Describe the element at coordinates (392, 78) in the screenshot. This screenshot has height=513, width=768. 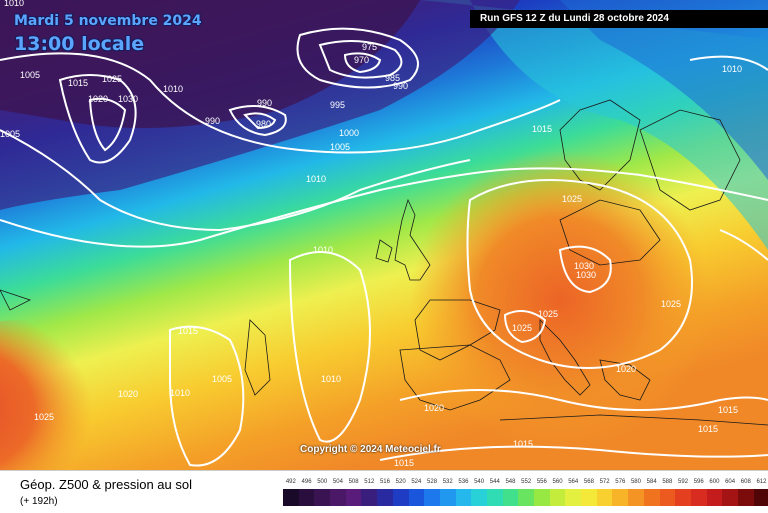
I see `isobar-label: 985` at that location.